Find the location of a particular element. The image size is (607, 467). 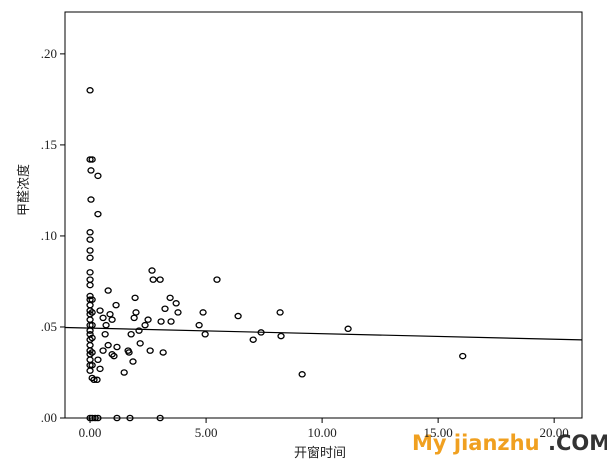

y-tick-label: .20 is located at coordinates (49, 53).